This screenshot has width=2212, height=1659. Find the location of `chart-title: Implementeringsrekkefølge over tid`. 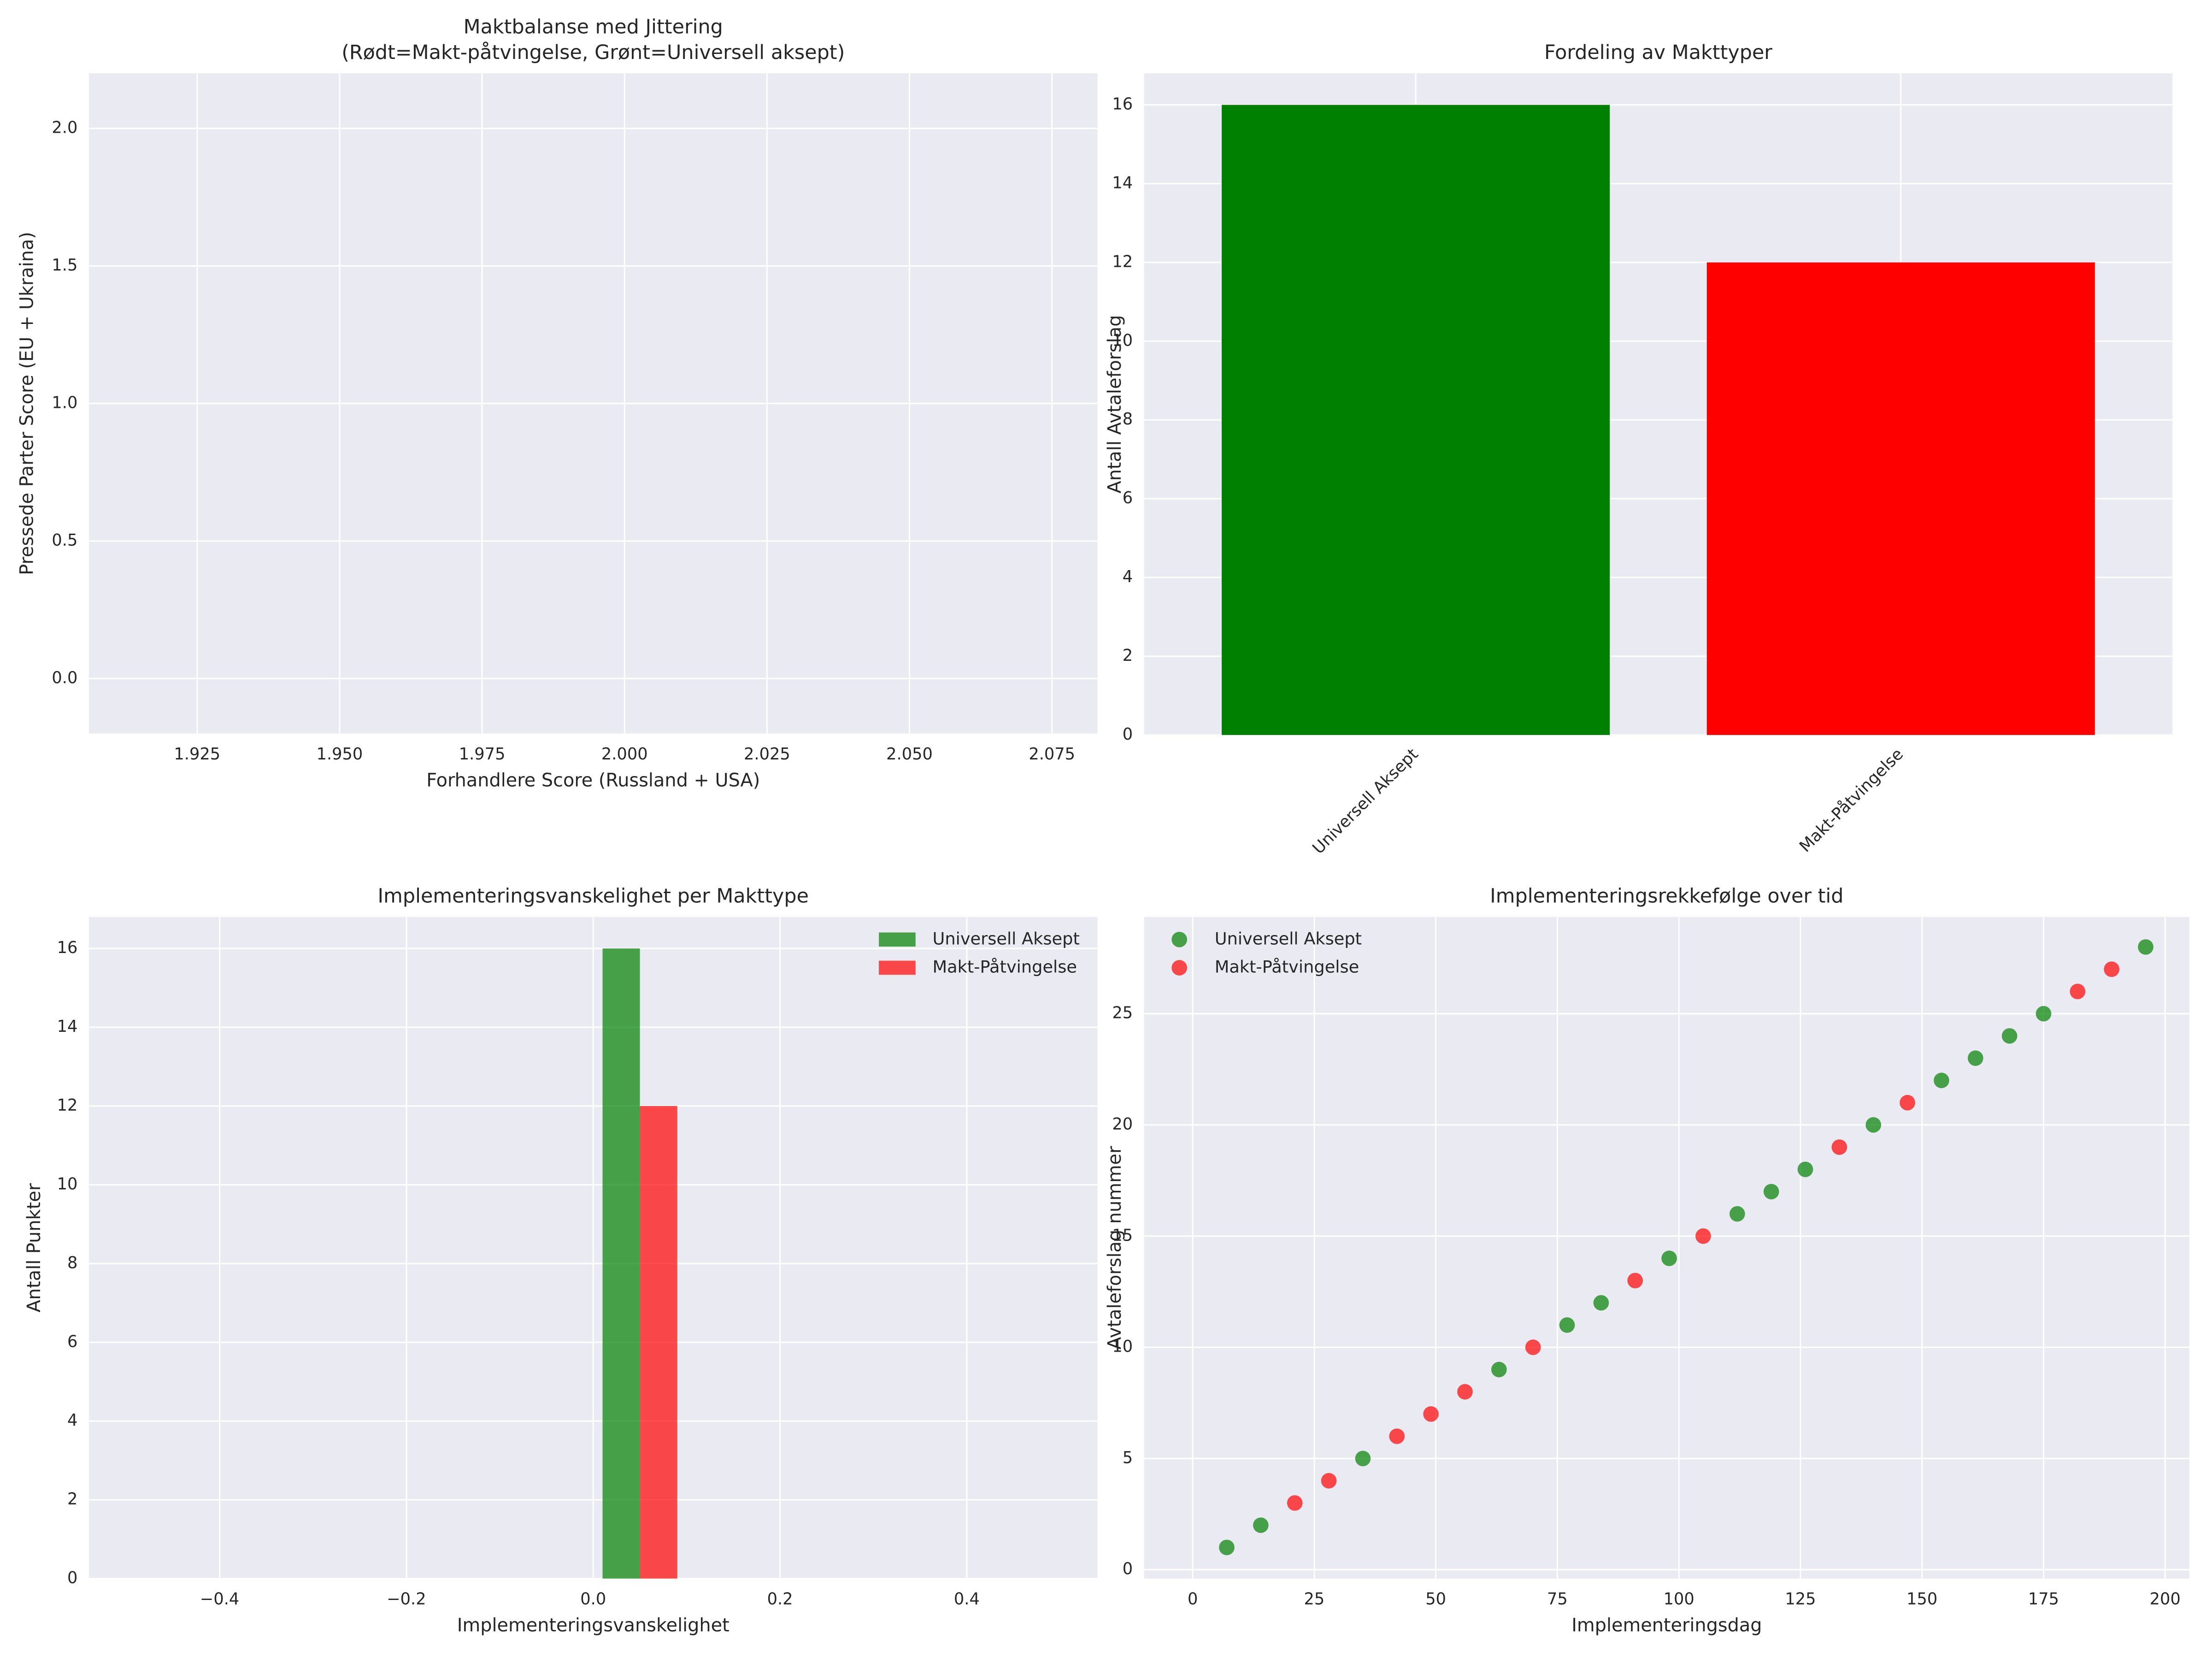

chart-title: Implementeringsrekkefølge over tid is located at coordinates (1666, 895).